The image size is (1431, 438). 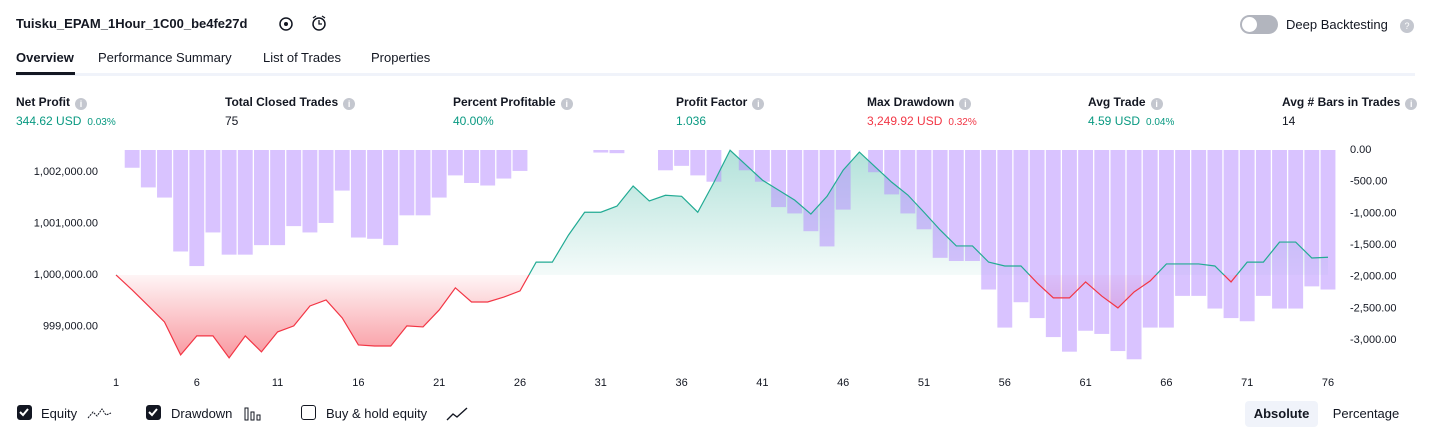 I want to click on metric-value: 14, so click(x=1288, y=121).